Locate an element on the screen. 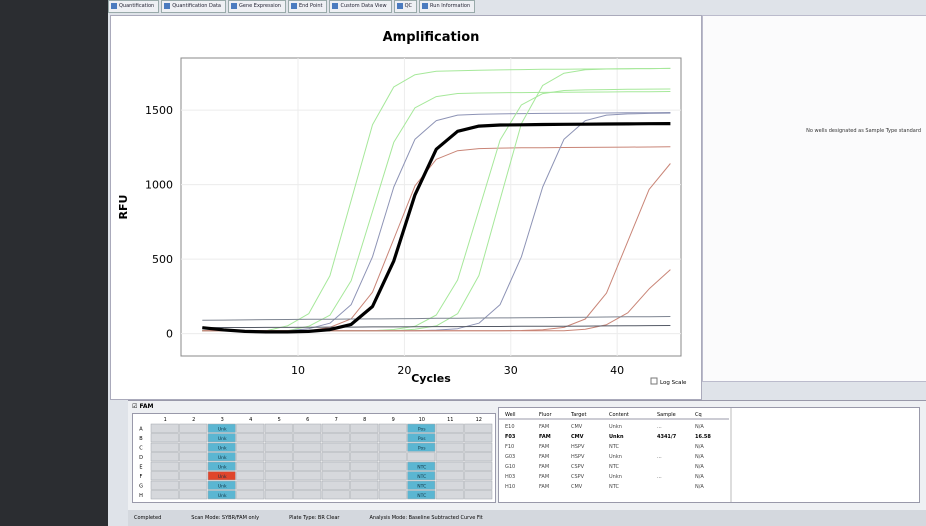  tab: Custom Data View is located at coordinates (360, 6).